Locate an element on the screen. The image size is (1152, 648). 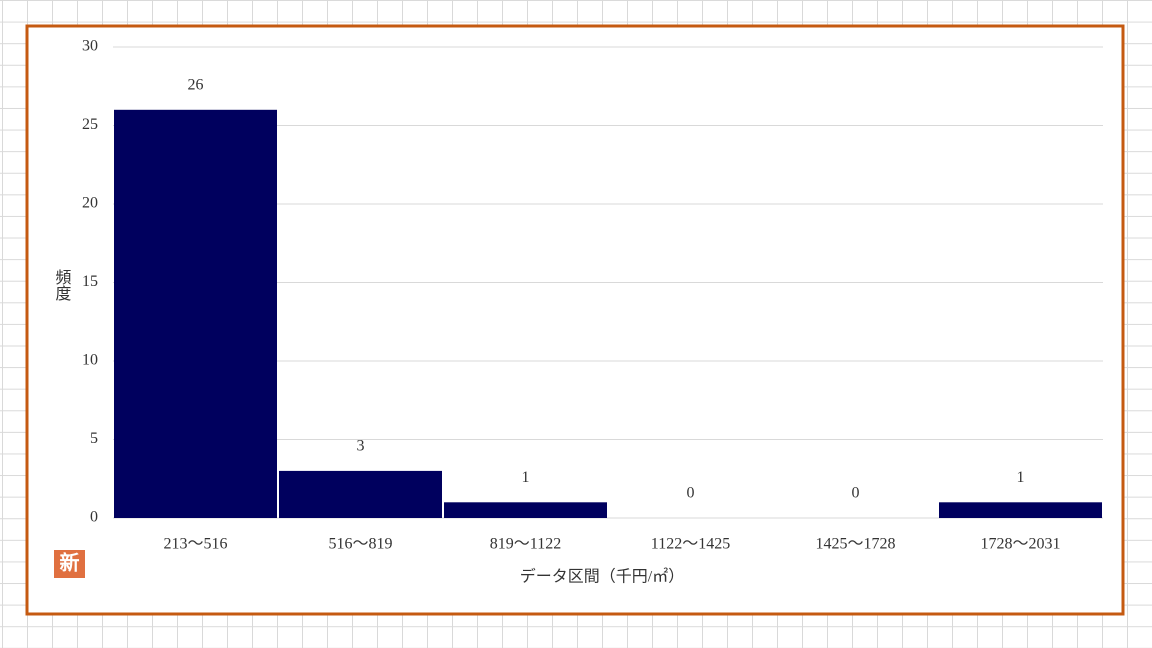
data-label: 26 is located at coordinates (196, 84).